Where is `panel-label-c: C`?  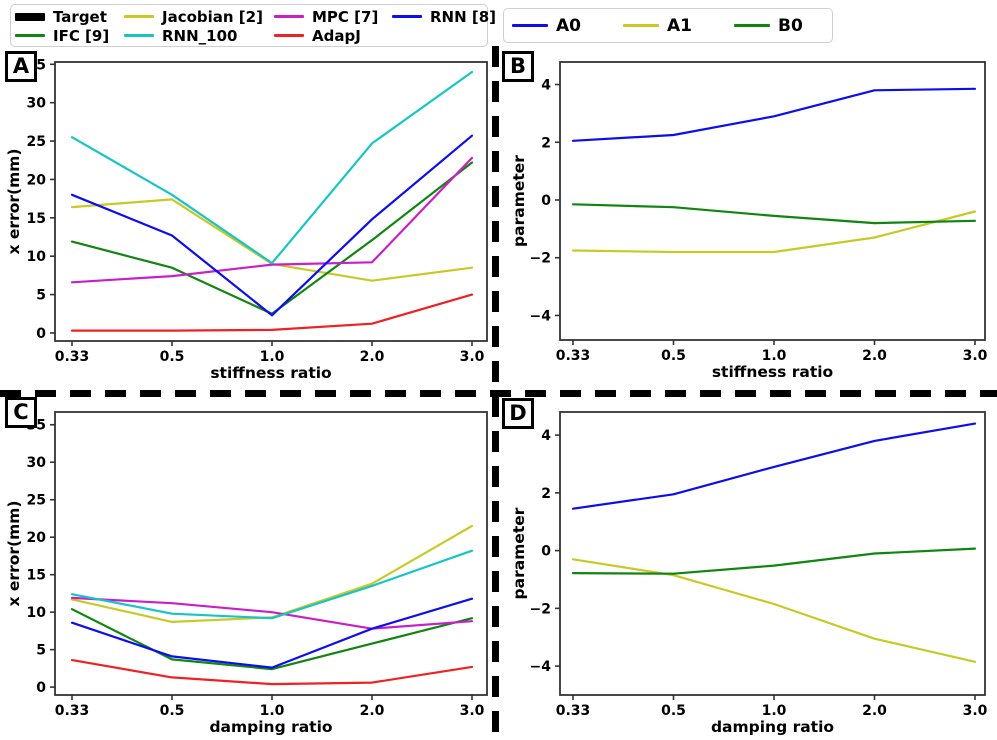 panel-label-c: C is located at coordinates (21, 412).